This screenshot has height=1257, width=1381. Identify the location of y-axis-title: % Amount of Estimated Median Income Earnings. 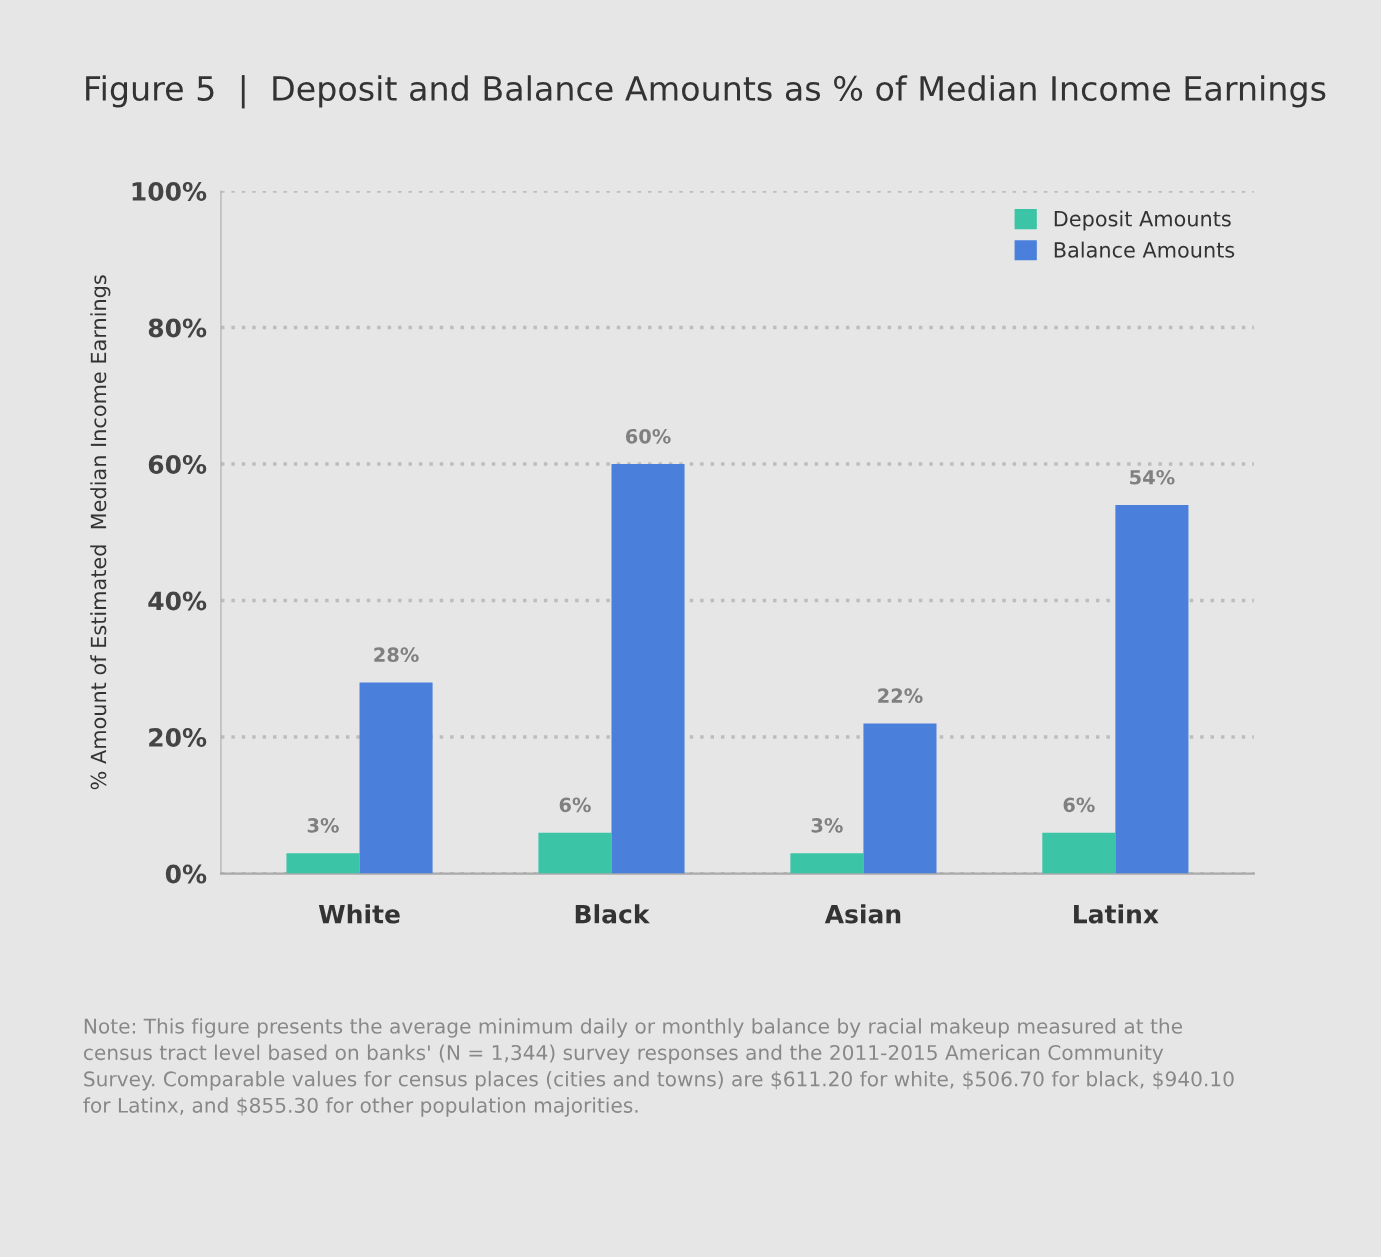
(100, 532).